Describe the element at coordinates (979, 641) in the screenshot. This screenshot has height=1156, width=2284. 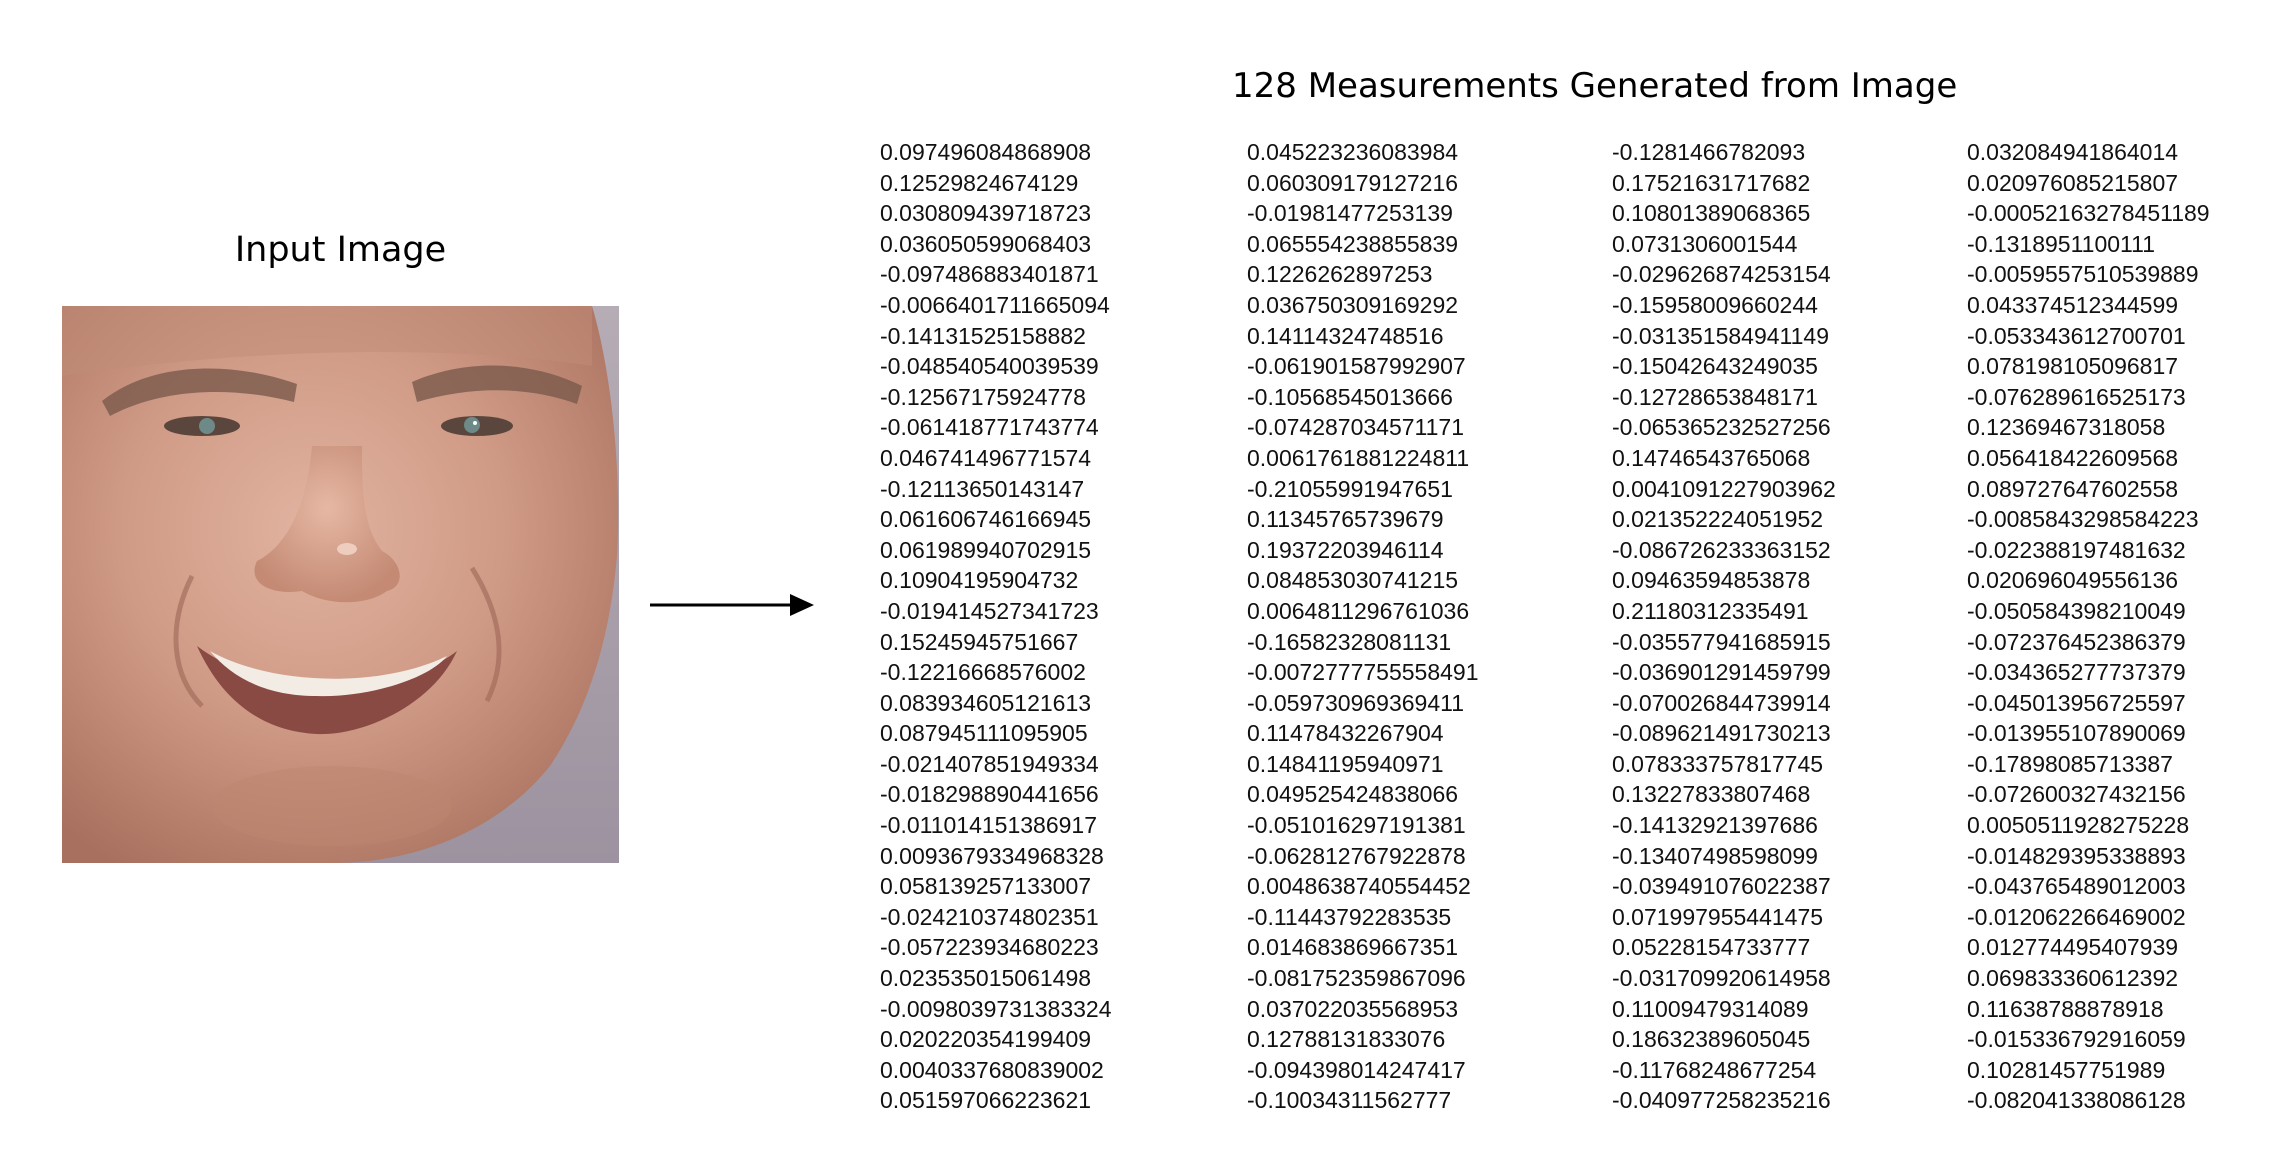
I see `measurement-value: 0.15245945751667` at that location.